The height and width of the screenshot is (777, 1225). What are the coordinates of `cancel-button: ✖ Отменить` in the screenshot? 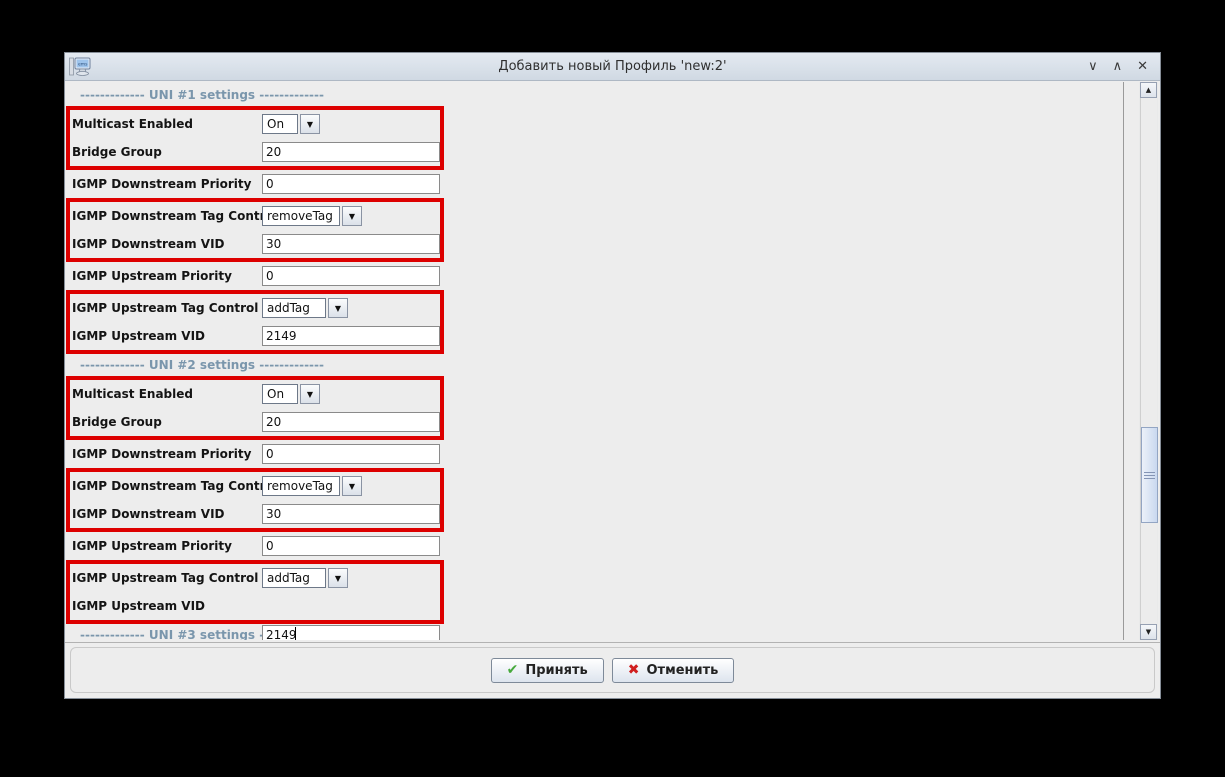 It's located at (673, 670).